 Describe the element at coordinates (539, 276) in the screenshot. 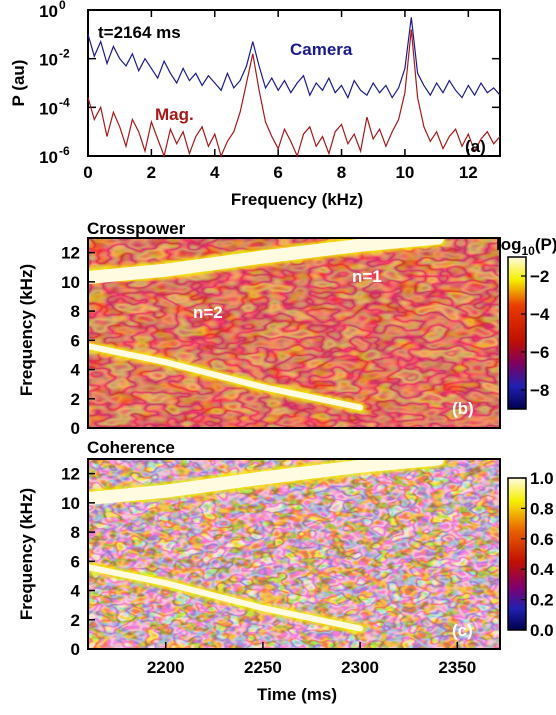

I see `colorbar-tick-label: −2` at that location.